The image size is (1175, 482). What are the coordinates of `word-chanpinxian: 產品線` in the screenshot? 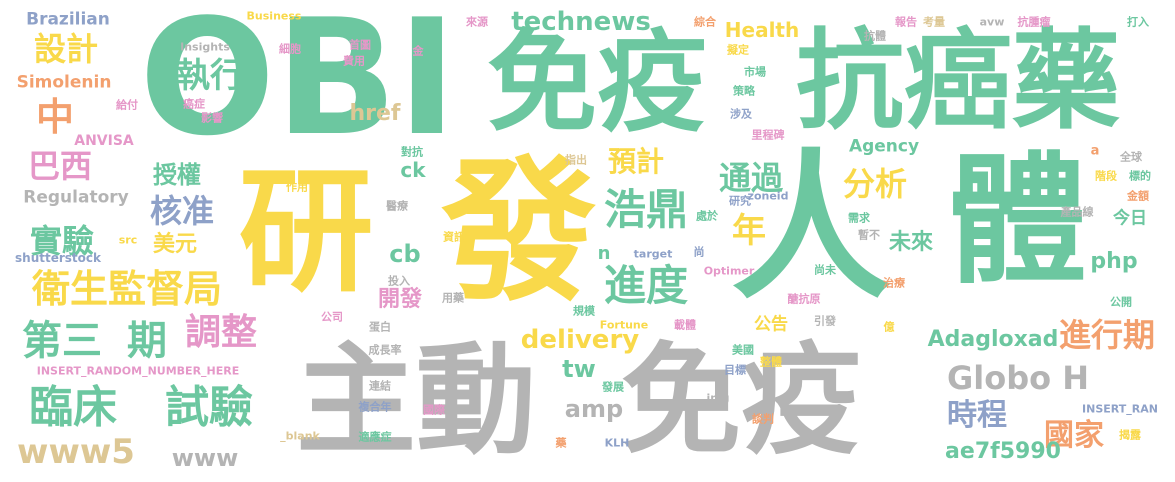 It's located at (1077, 212).